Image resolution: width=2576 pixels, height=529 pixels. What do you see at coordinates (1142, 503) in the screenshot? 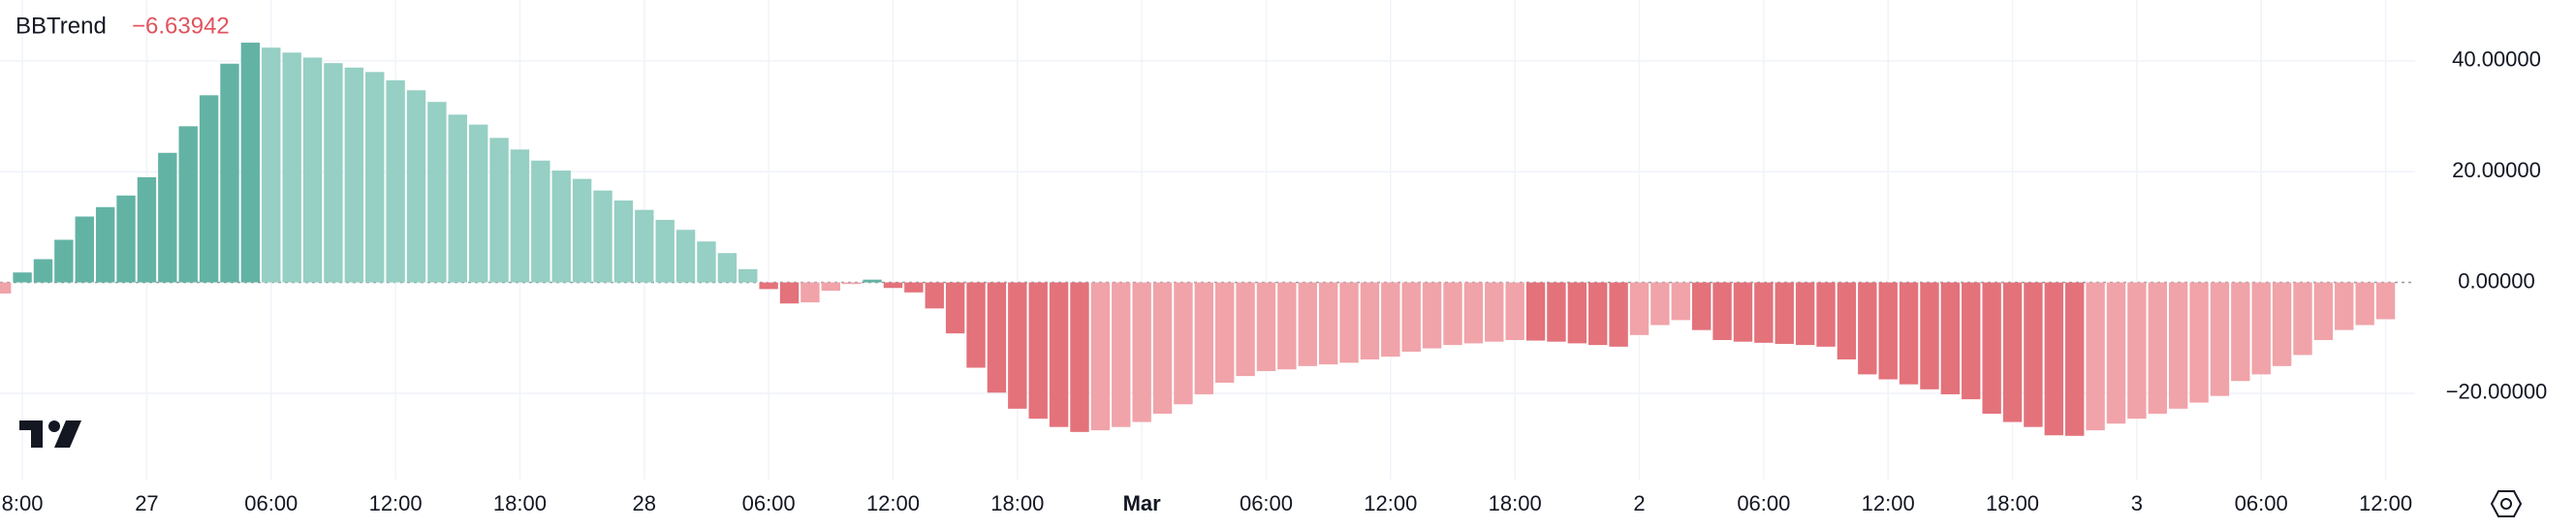
I see `x-tick-label: Mar` at bounding box center [1142, 503].